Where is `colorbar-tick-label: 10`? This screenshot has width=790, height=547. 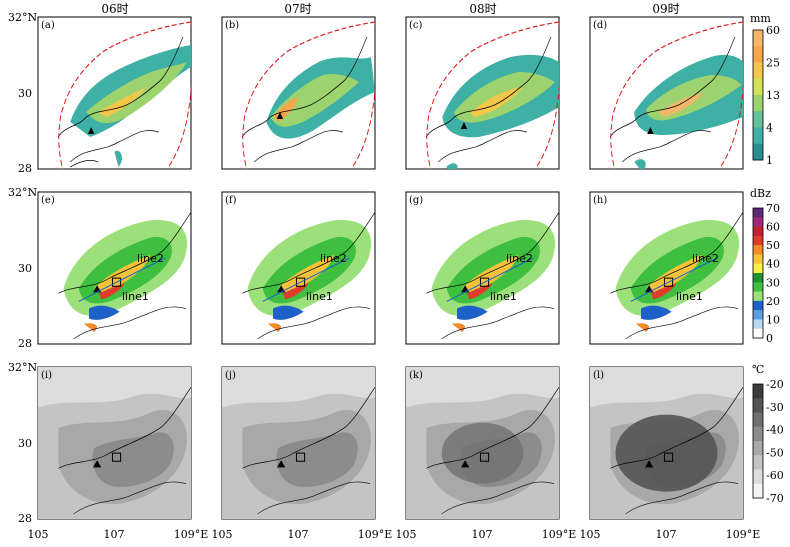 colorbar-tick-label: 10 is located at coordinates (773, 319).